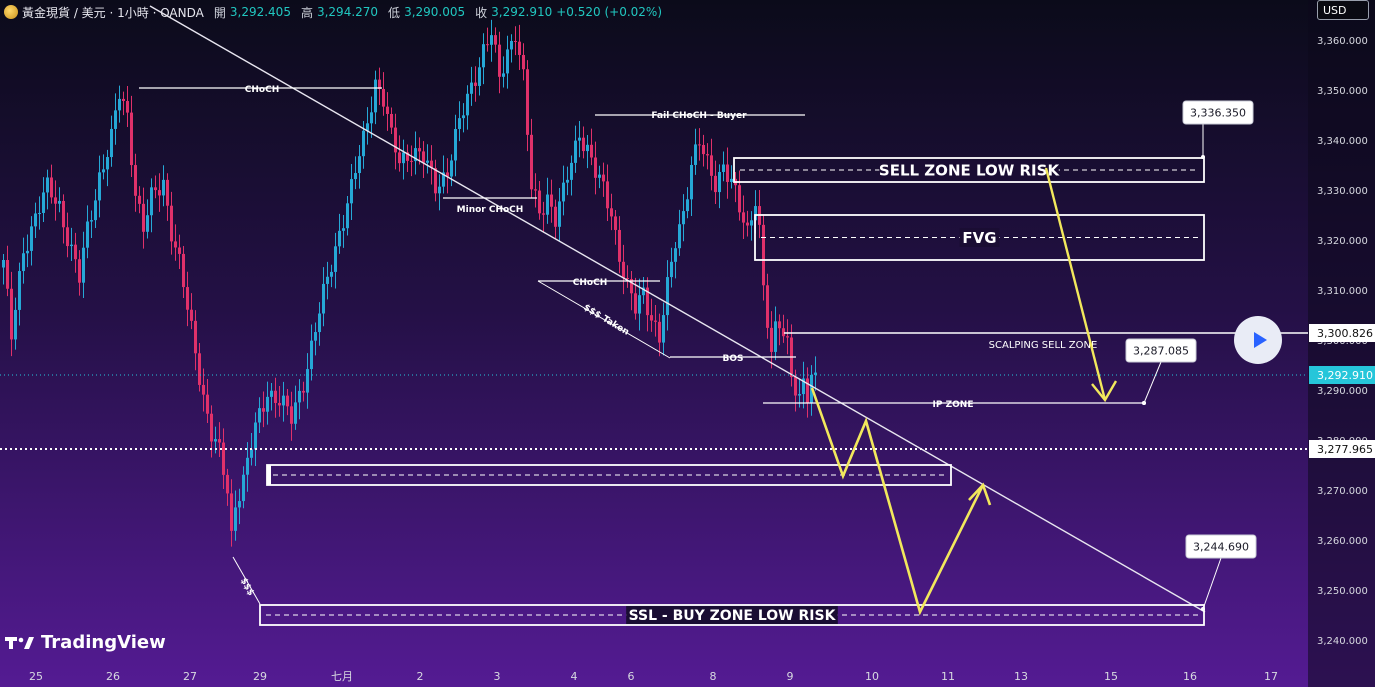 This screenshot has width=1375, height=687. What do you see at coordinates (1342, 241) in the screenshot?
I see `price-tick-label: 3,320.000` at bounding box center [1342, 241].